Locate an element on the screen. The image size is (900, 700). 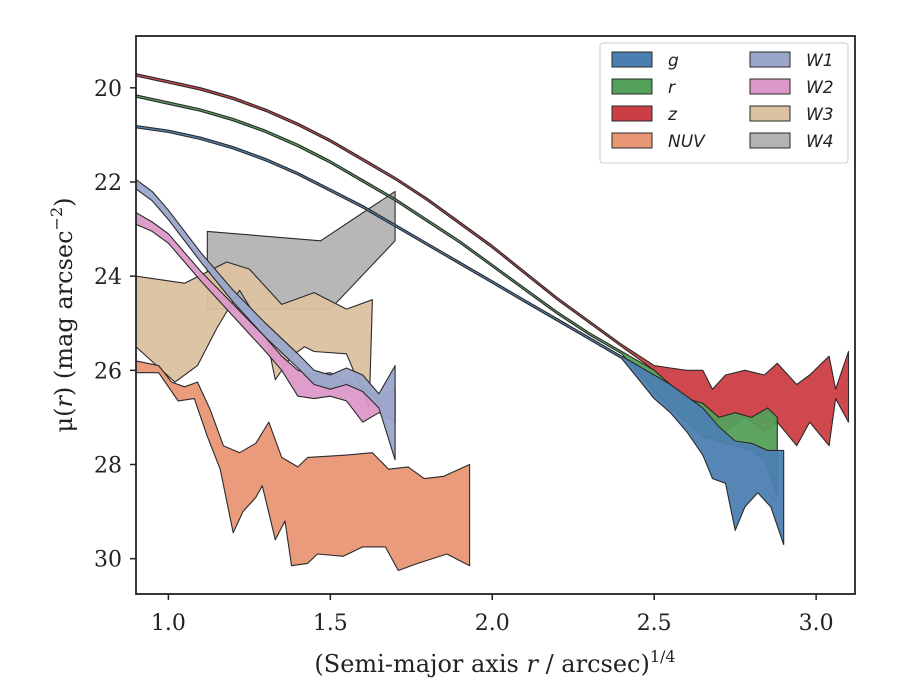
series-band-w3 is located at coordinates (254, 335).